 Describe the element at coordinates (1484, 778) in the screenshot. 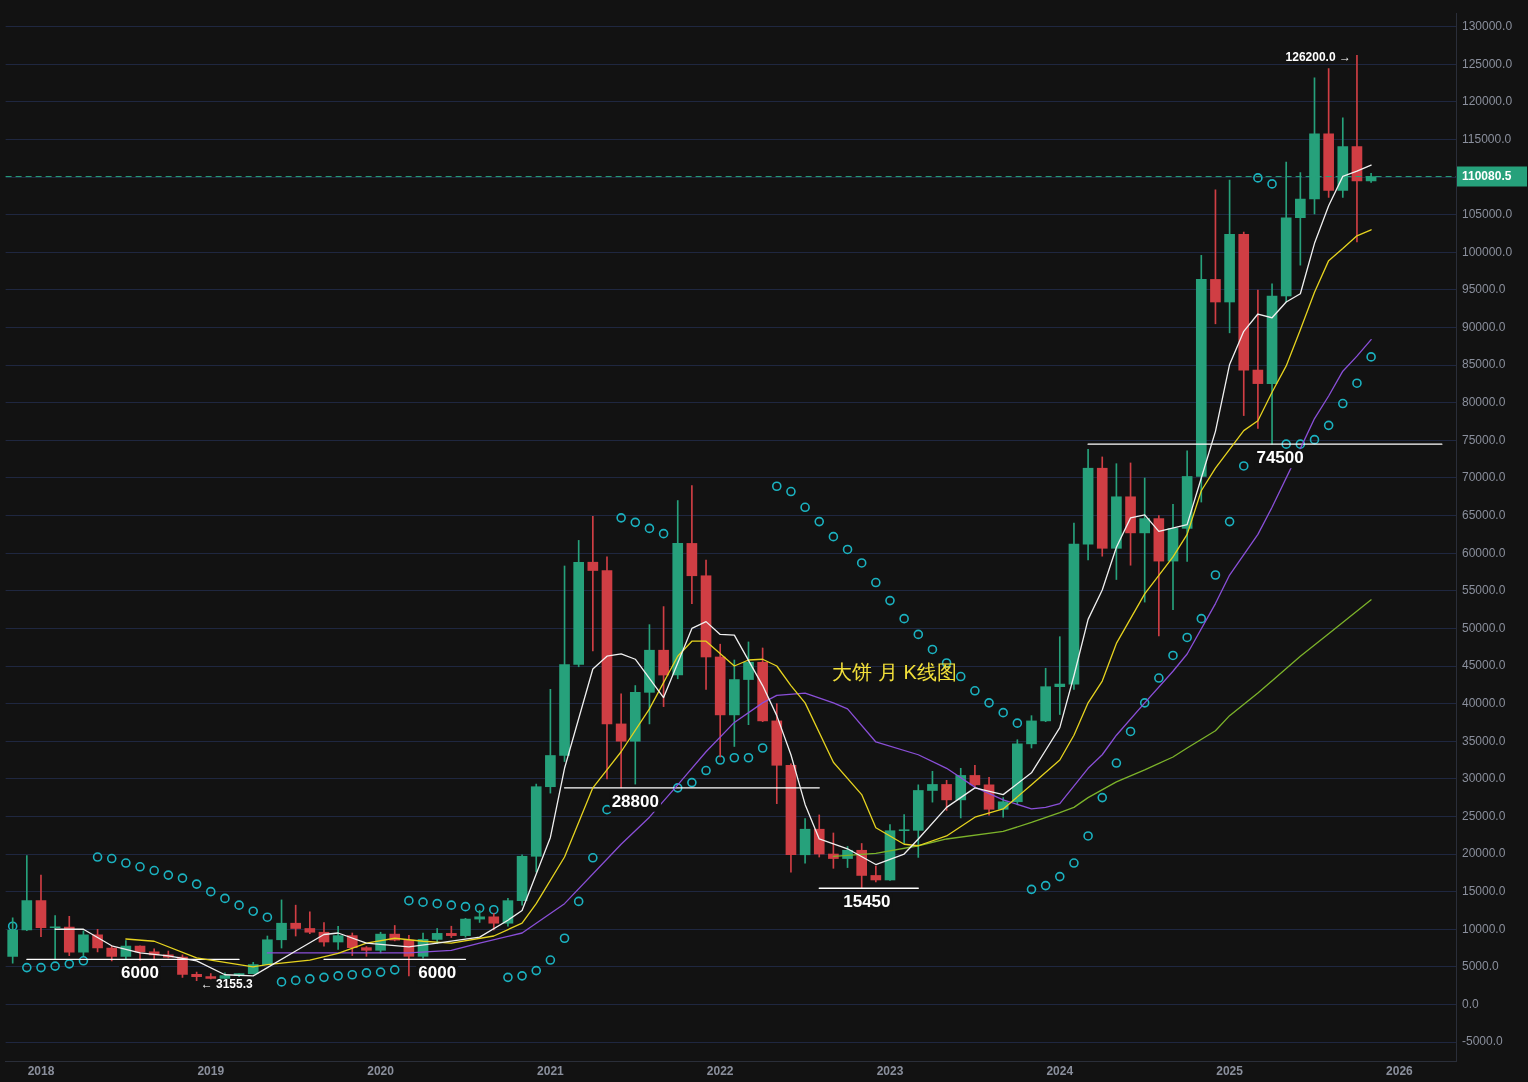

I see `y-tick-label: 30000.0` at that location.